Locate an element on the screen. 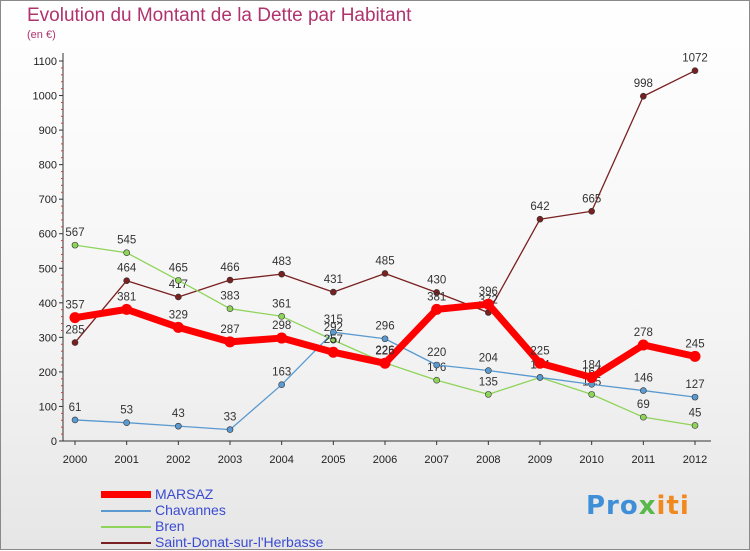 This screenshot has width=750, height=551. x-tick-label: 2007 is located at coordinates (436, 460).